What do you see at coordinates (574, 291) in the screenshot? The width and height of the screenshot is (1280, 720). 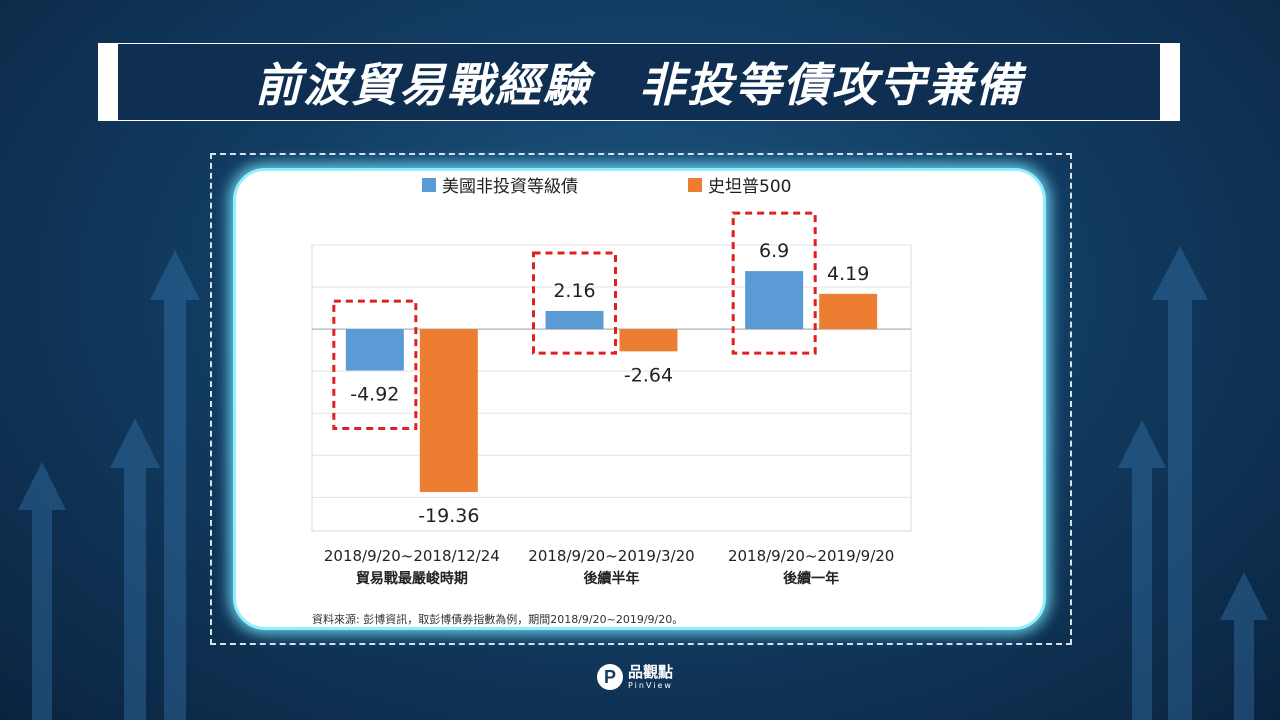 I see `data-label-high-yield-2: 2.16` at bounding box center [574, 291].